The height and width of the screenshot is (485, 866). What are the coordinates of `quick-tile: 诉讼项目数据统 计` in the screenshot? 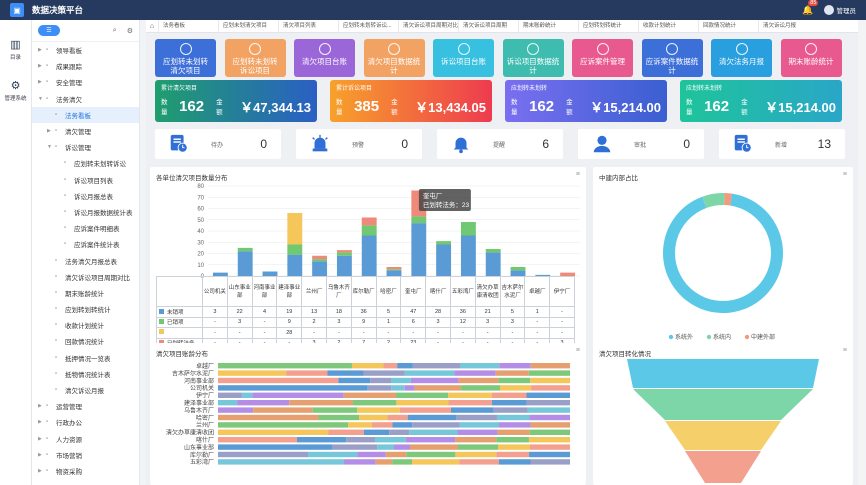 It's located at (533, 58).